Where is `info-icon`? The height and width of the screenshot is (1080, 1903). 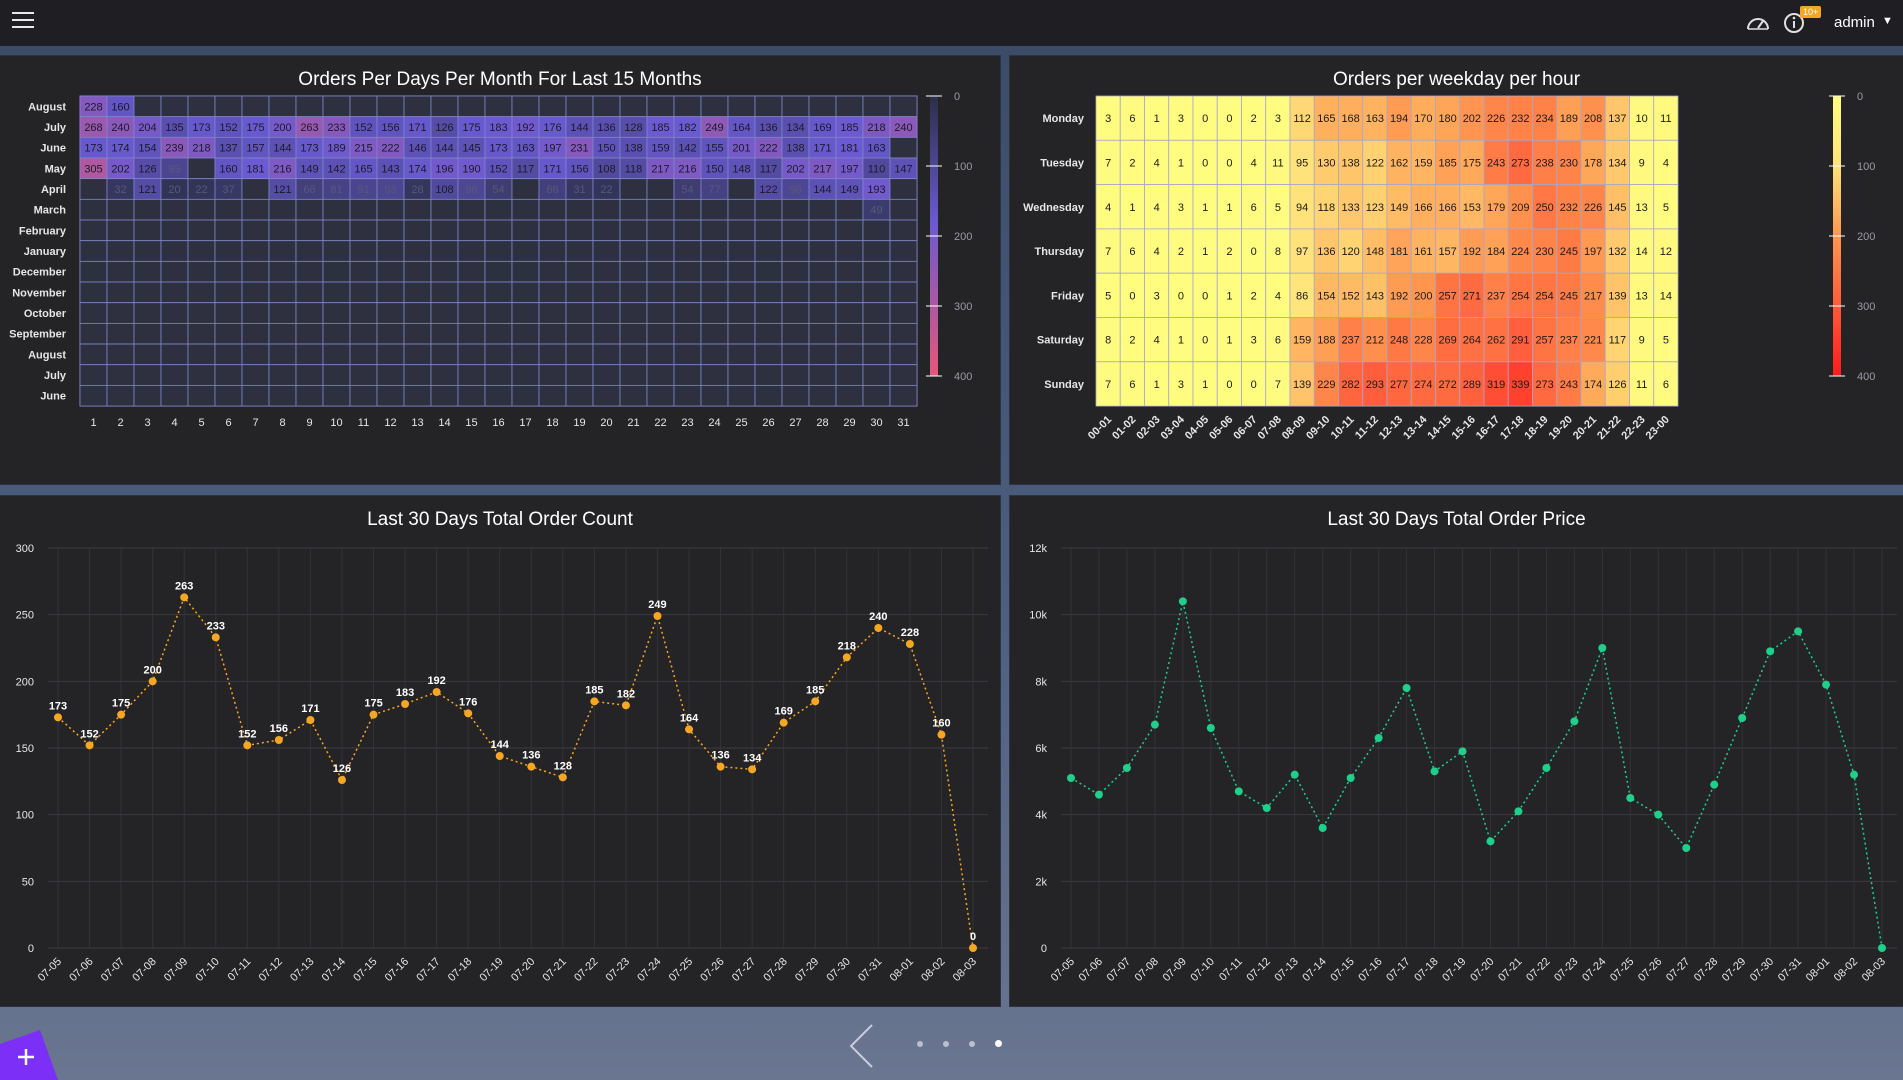 info-icon is located at coordinates (1794, 23).